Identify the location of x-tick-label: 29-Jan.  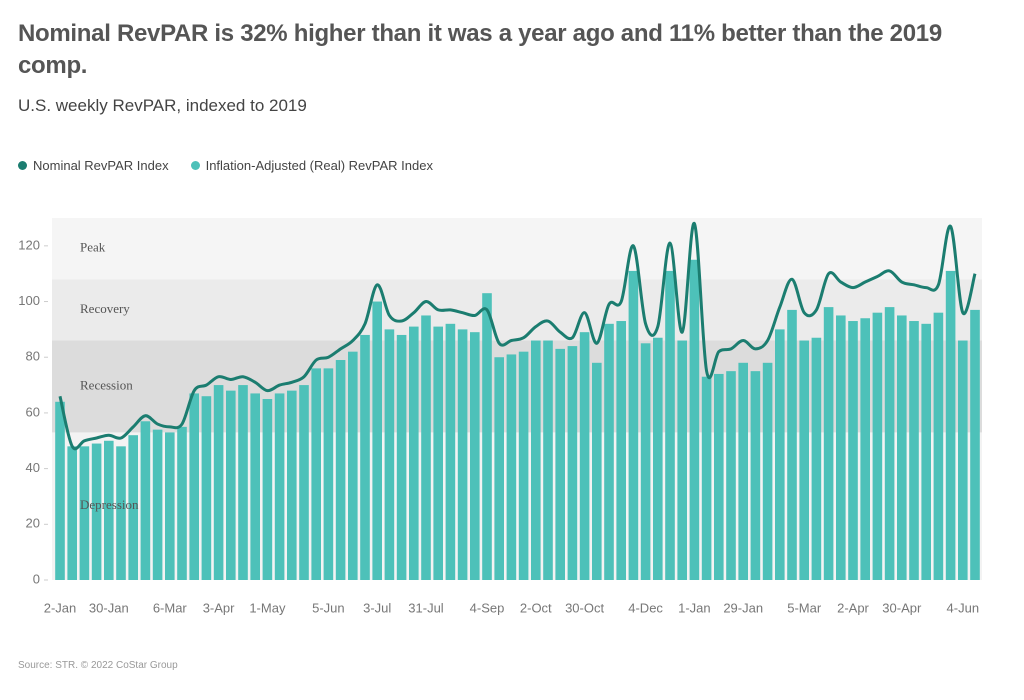
(743, 607).